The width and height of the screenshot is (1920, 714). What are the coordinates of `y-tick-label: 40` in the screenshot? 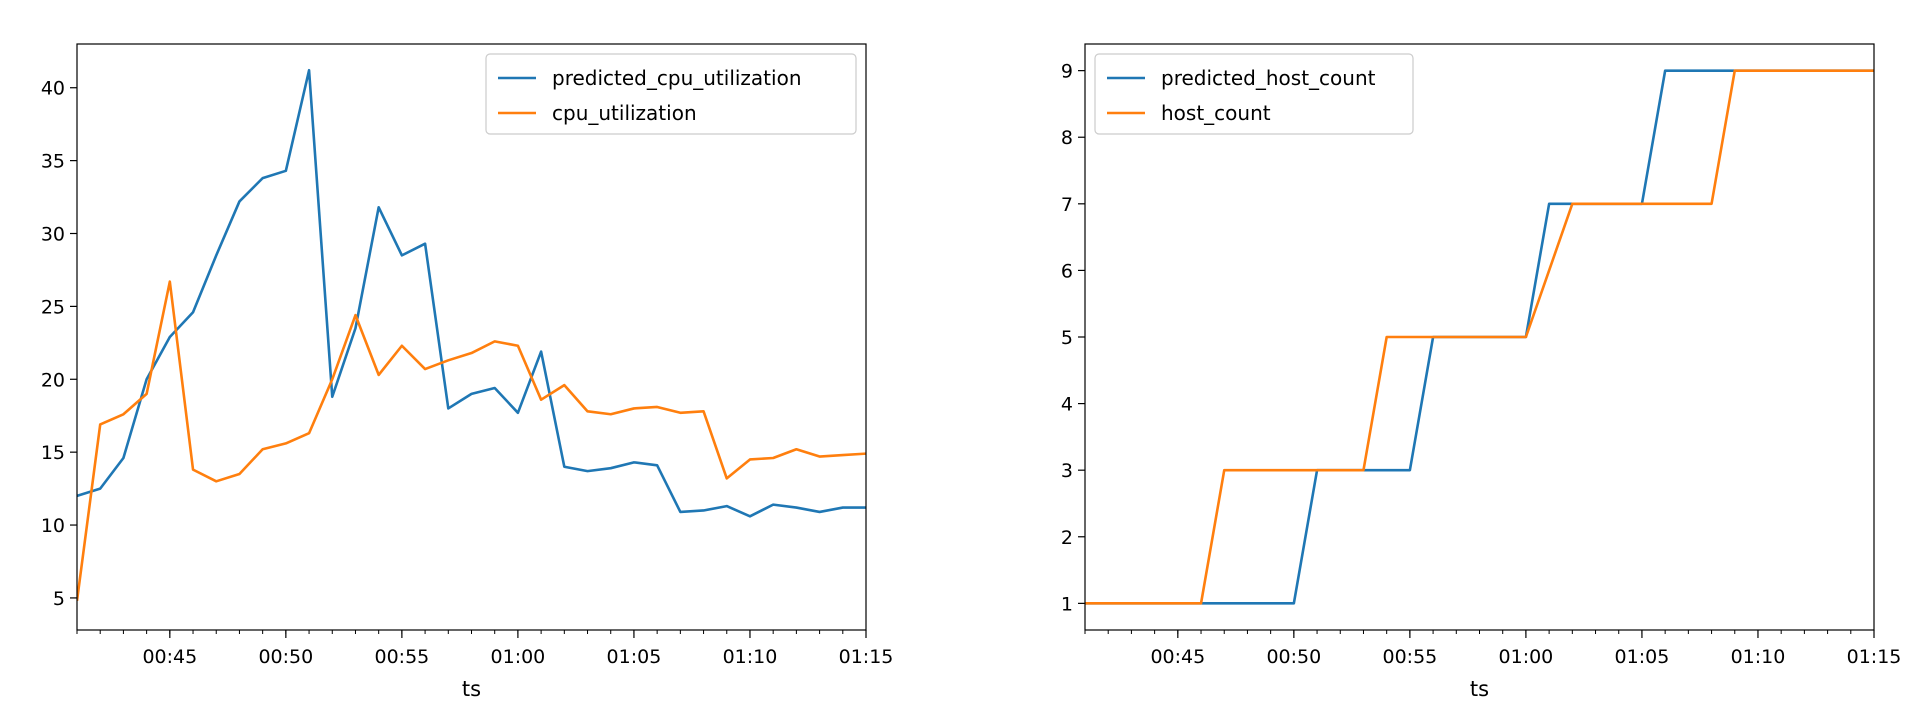 It's located at (53, 89).